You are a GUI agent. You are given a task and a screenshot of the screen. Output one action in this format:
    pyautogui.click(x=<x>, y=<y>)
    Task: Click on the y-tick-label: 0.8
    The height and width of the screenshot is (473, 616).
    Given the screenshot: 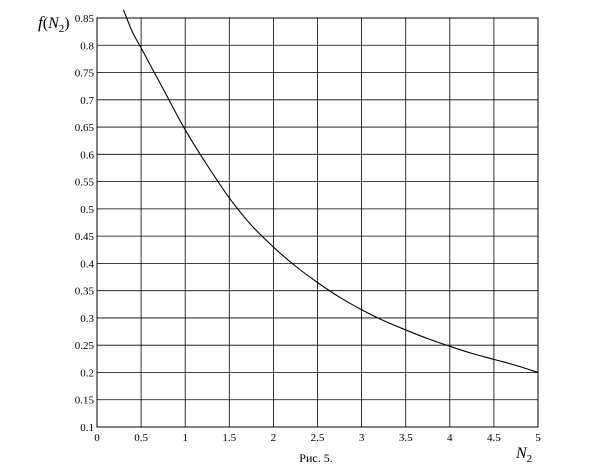 What is the action you would take?
    pyautogui.click(x=87, y=46)
    